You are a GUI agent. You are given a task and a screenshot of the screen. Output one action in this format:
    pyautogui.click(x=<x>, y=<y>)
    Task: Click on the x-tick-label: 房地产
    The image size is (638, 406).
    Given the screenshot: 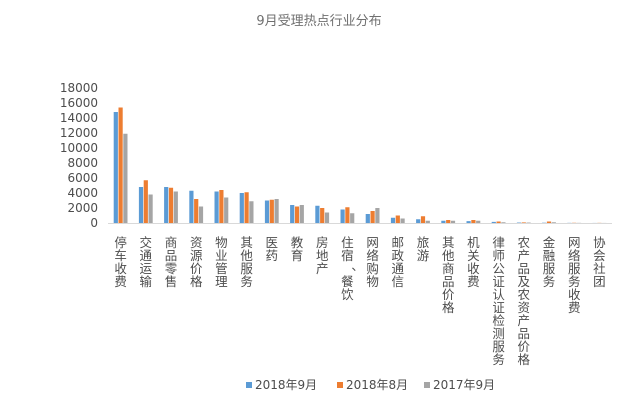 What is the action you would take?
    pyautogui.click(x=322, y=255)
    